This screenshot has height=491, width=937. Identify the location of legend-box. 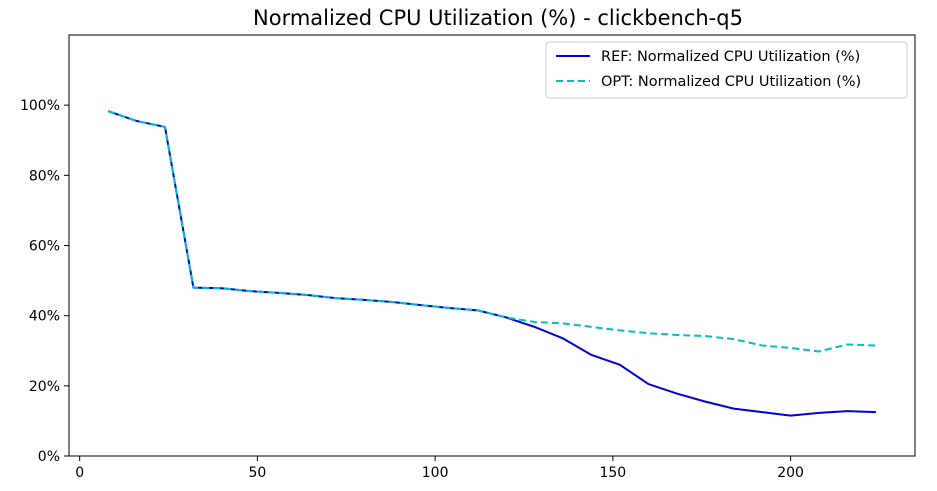
(726, 70).